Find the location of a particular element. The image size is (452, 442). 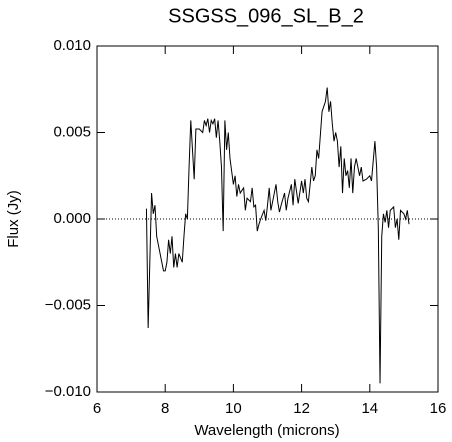

x-tick-label: 8 is located at coordinates (165, 408).